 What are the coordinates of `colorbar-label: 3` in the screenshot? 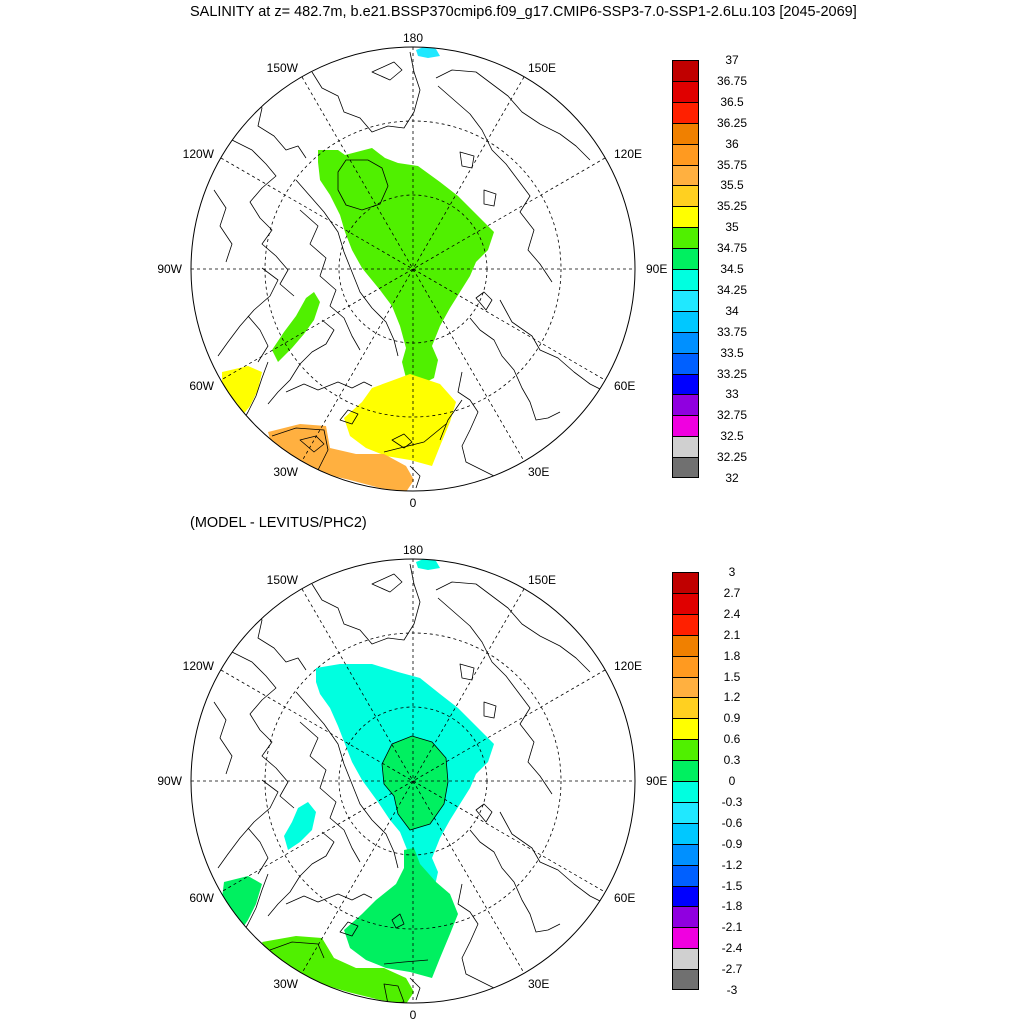 It's located at (732, 572).